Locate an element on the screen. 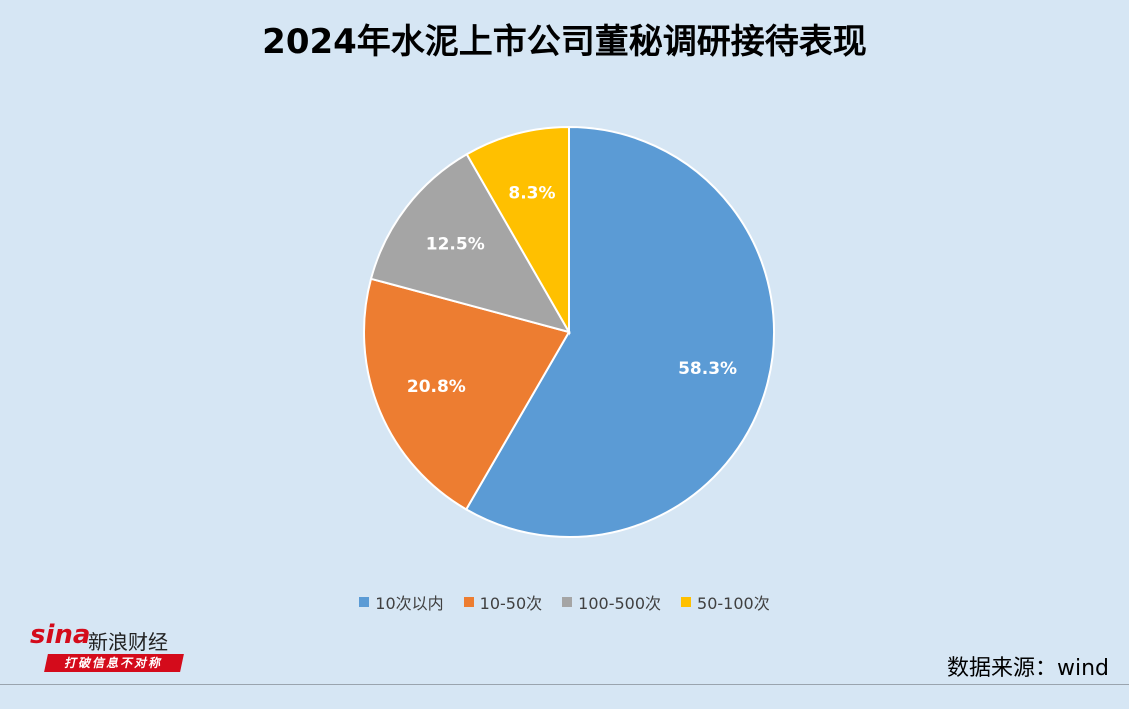  chart-title: 2024年水泥上市公司董秘调研接待表现 is located at coordinates (564, 42).